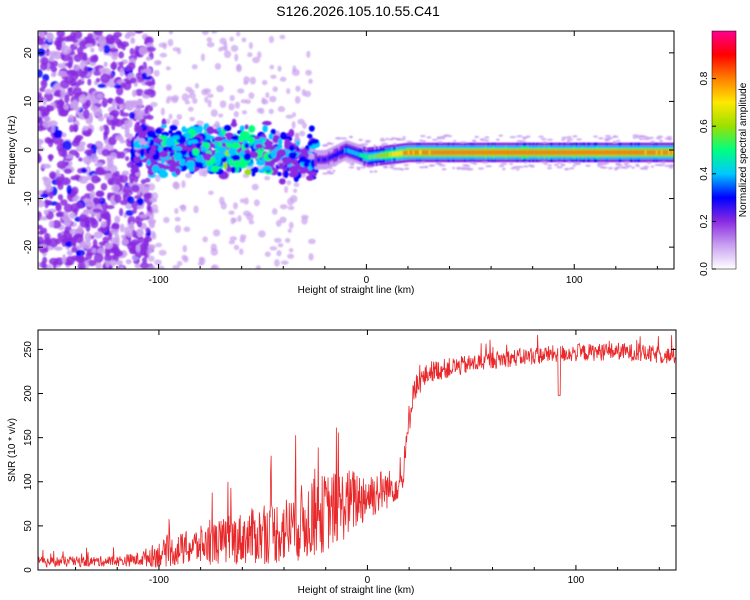  Describe the element at coordinates (704, 126) in the screenshot. I see `colorbar-tick-label: 0.6` at that location.